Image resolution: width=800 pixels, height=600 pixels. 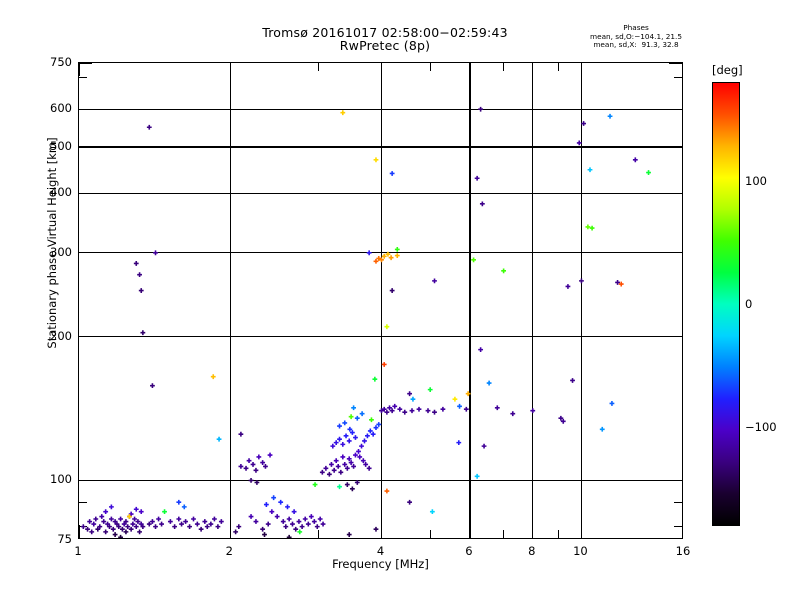 I want to click on phase-stats-o-mode: mean, sd,O:−104.1, 21.5, so click(x=636, y=36).